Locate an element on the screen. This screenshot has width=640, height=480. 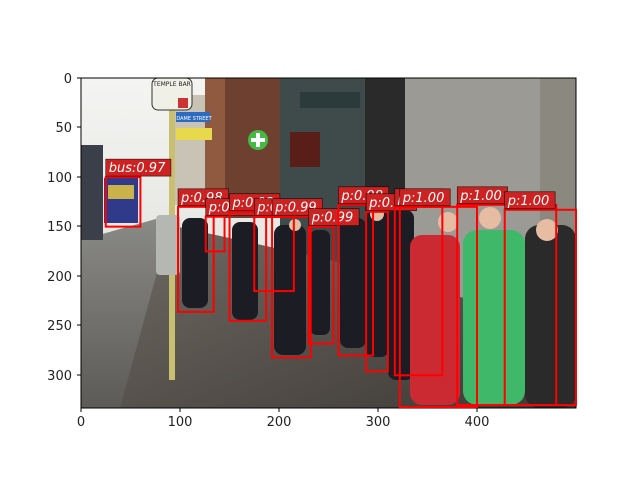
y-tick: 0 is located at coordinates (72, 79).